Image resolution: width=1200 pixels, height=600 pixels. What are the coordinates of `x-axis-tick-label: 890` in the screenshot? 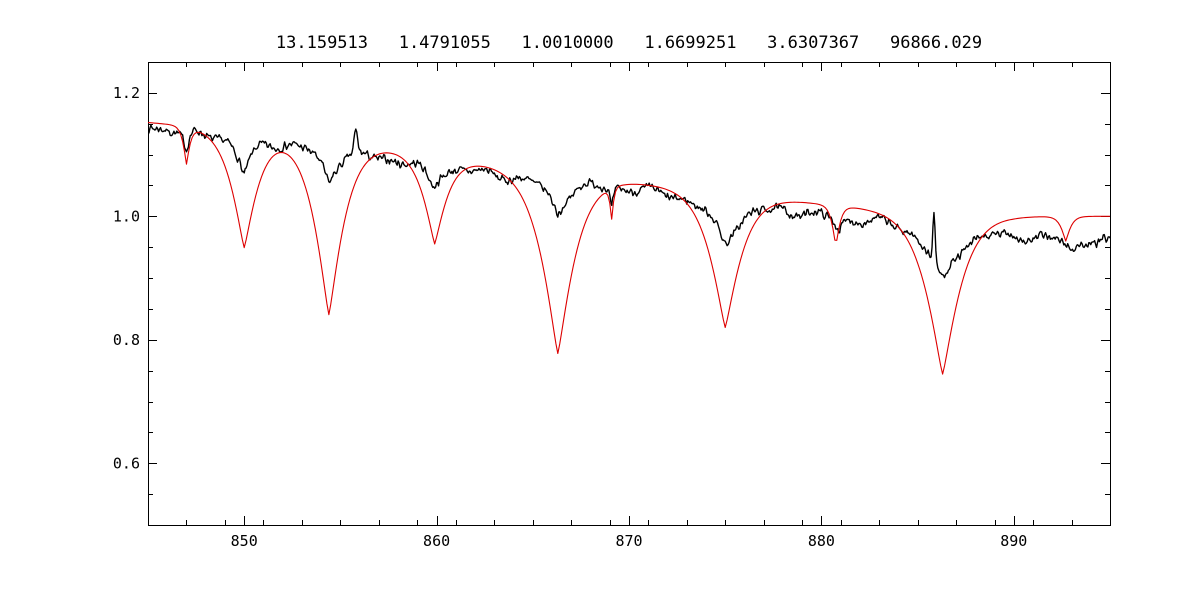 It's located at (1013, 541).